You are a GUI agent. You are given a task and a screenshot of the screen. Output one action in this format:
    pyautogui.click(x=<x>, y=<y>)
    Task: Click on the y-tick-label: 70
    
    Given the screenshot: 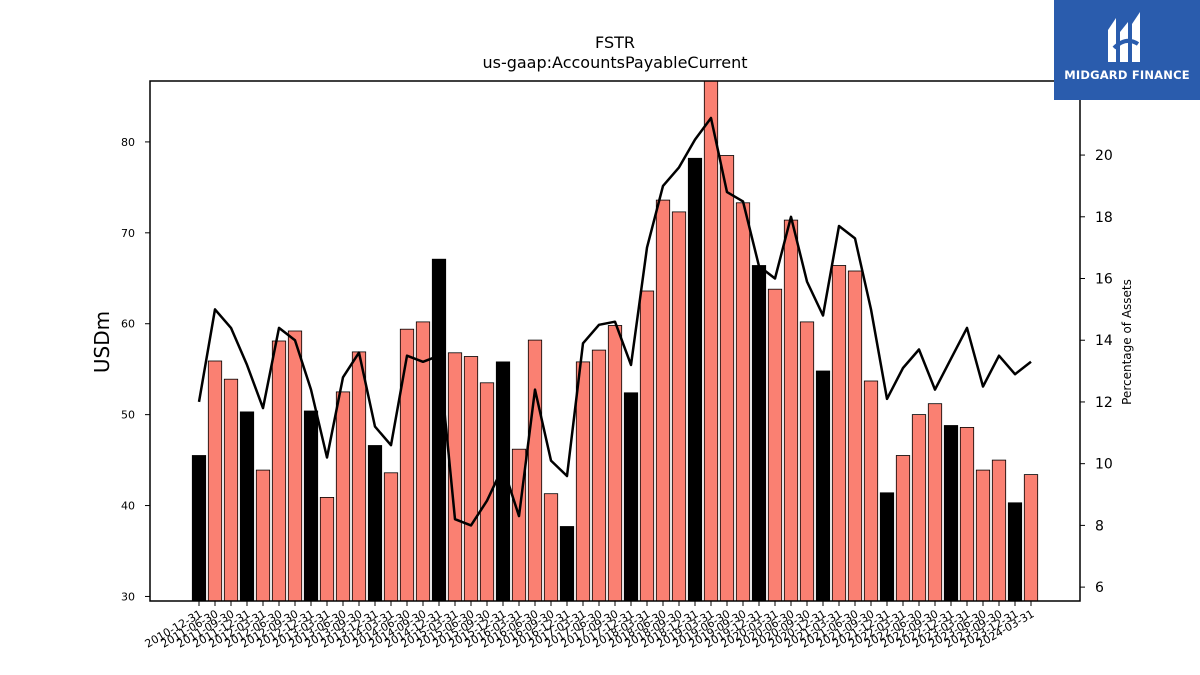 What is the action you would take?
    pyautogui.click(x=128, y=233)
    